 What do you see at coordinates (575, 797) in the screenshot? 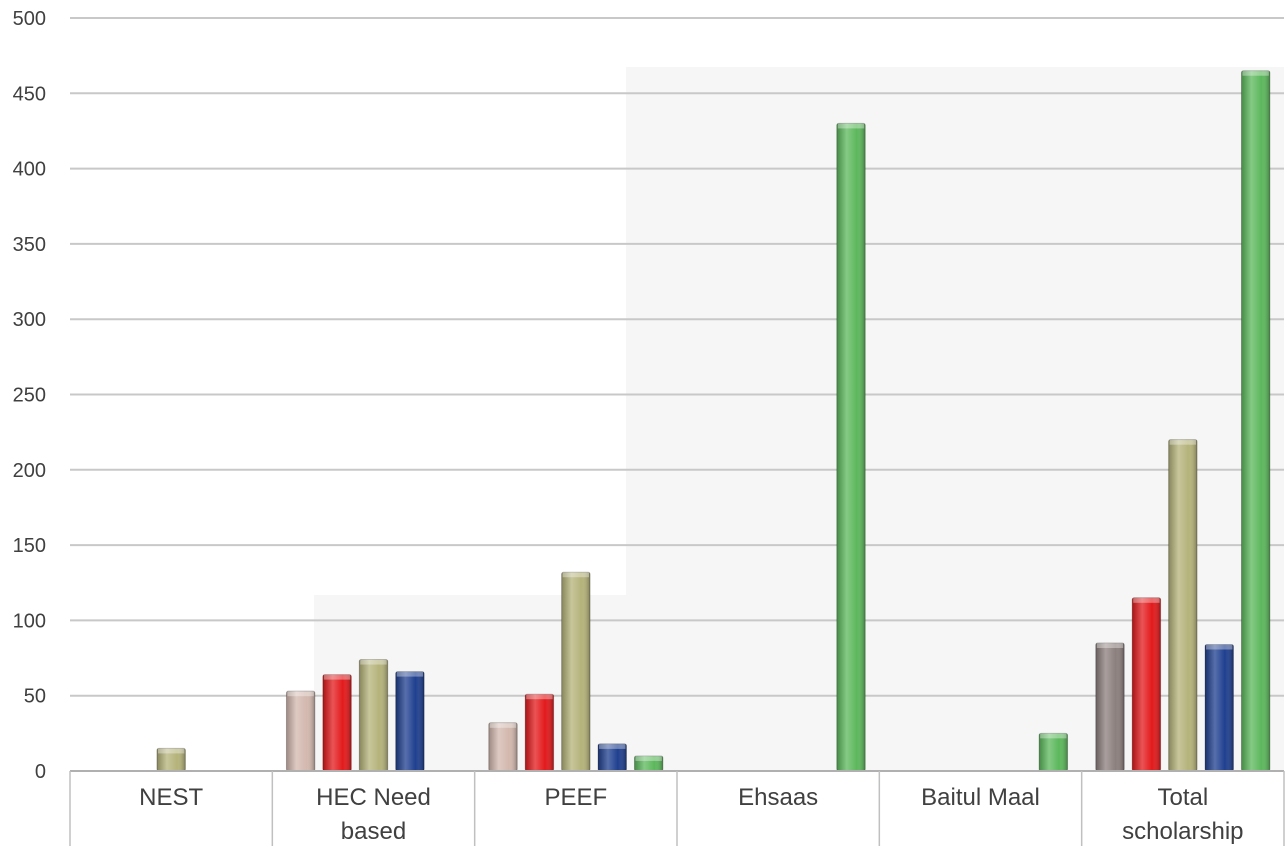
I see `x-category-label: PEEF` at bounding box center [575, 797].